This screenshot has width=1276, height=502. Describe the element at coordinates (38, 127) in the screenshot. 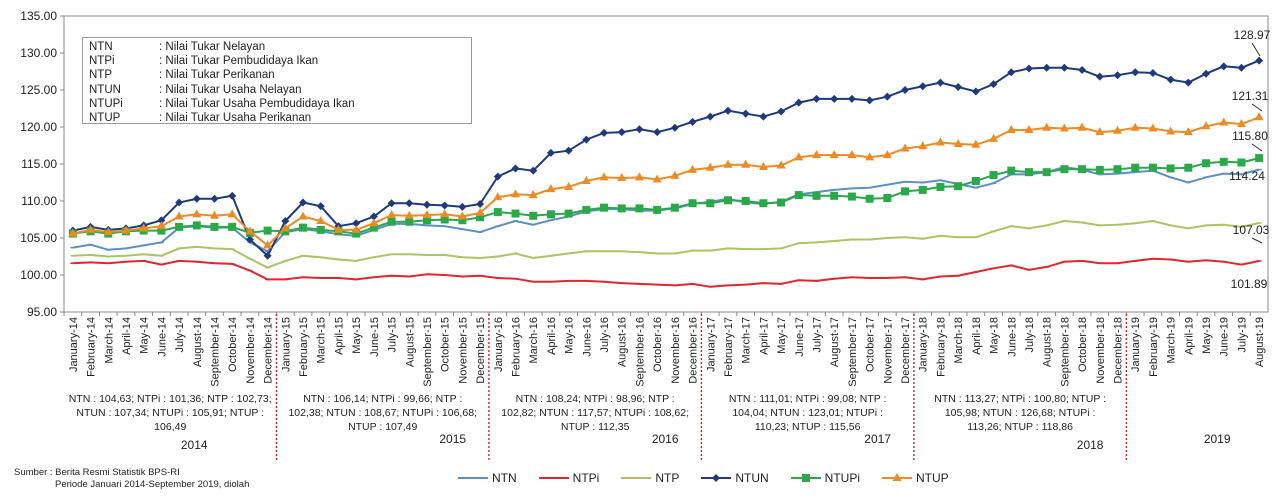

I see `y-tick-label: 120.00` at that location.